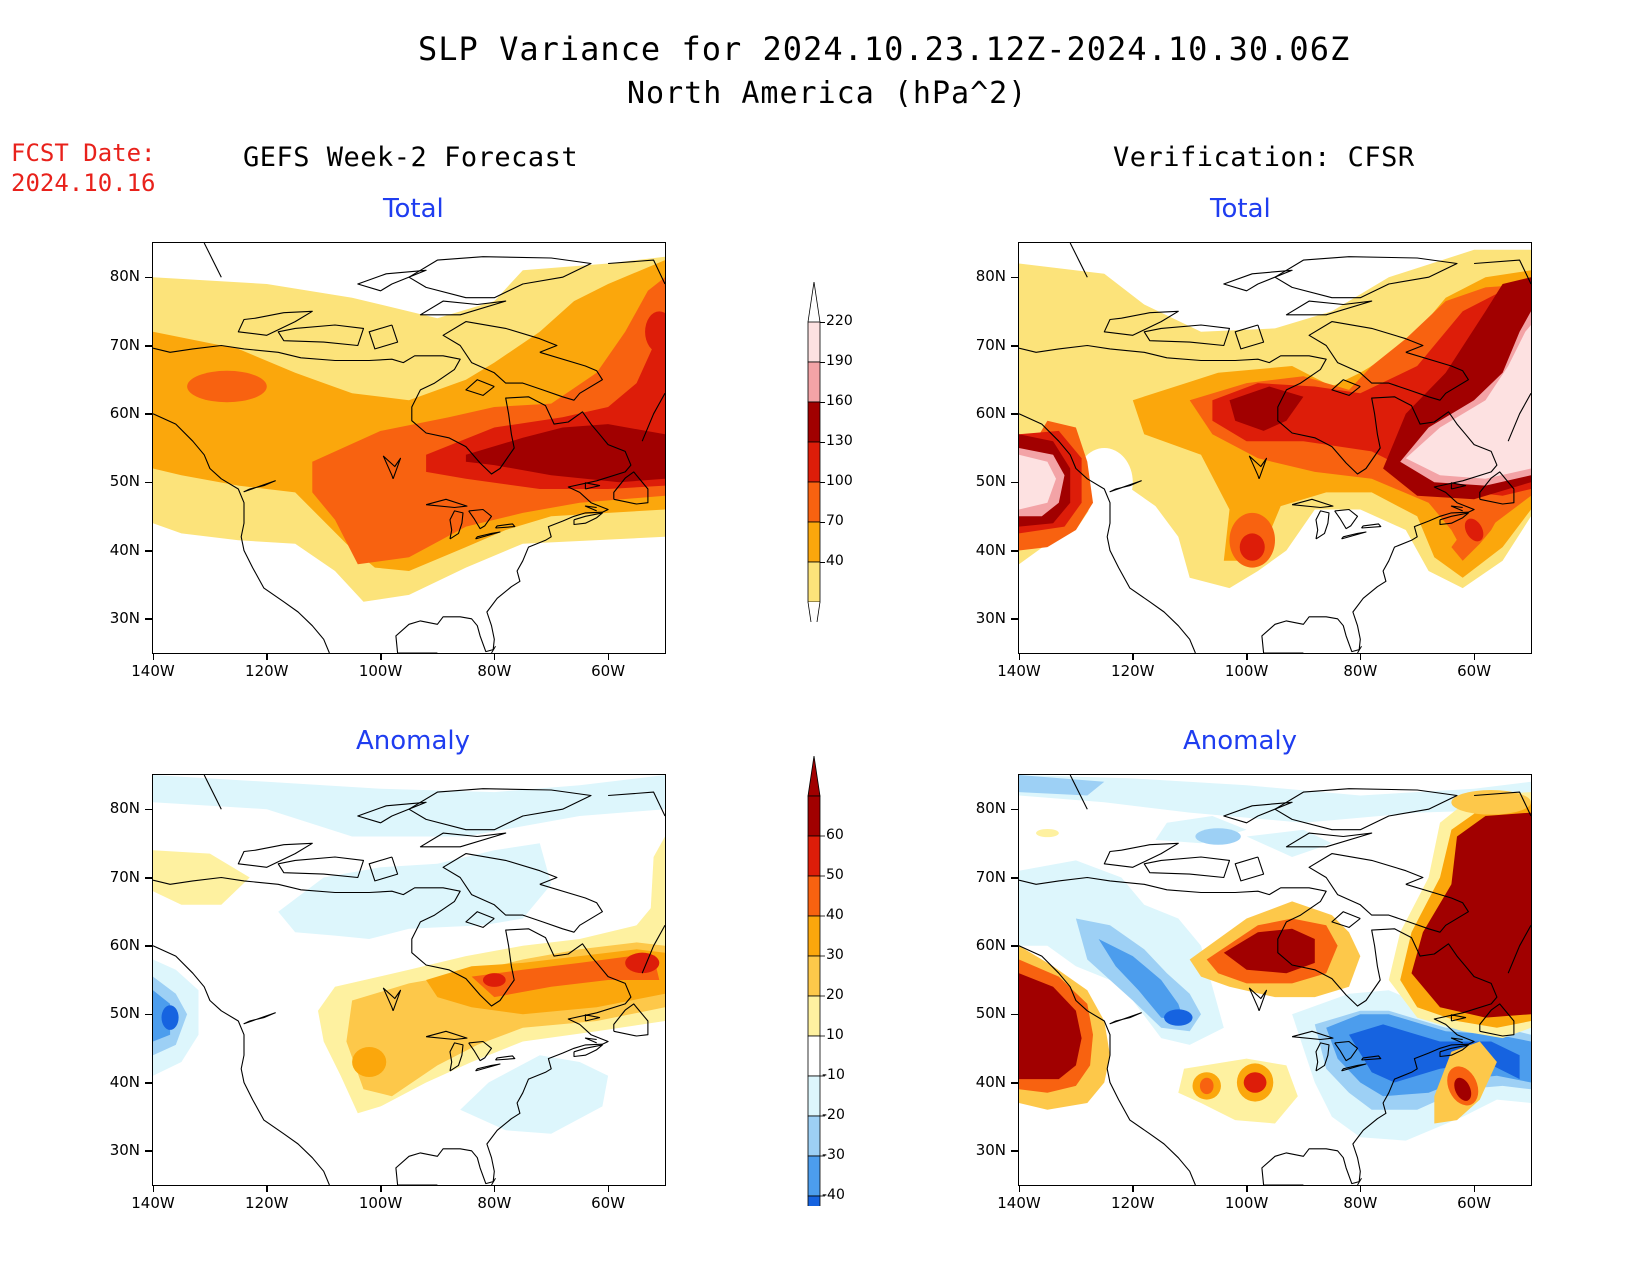  Describe the element at coordinates (835, 561) in the screenshot. I see `colorbar-total-label: 40` at that location.